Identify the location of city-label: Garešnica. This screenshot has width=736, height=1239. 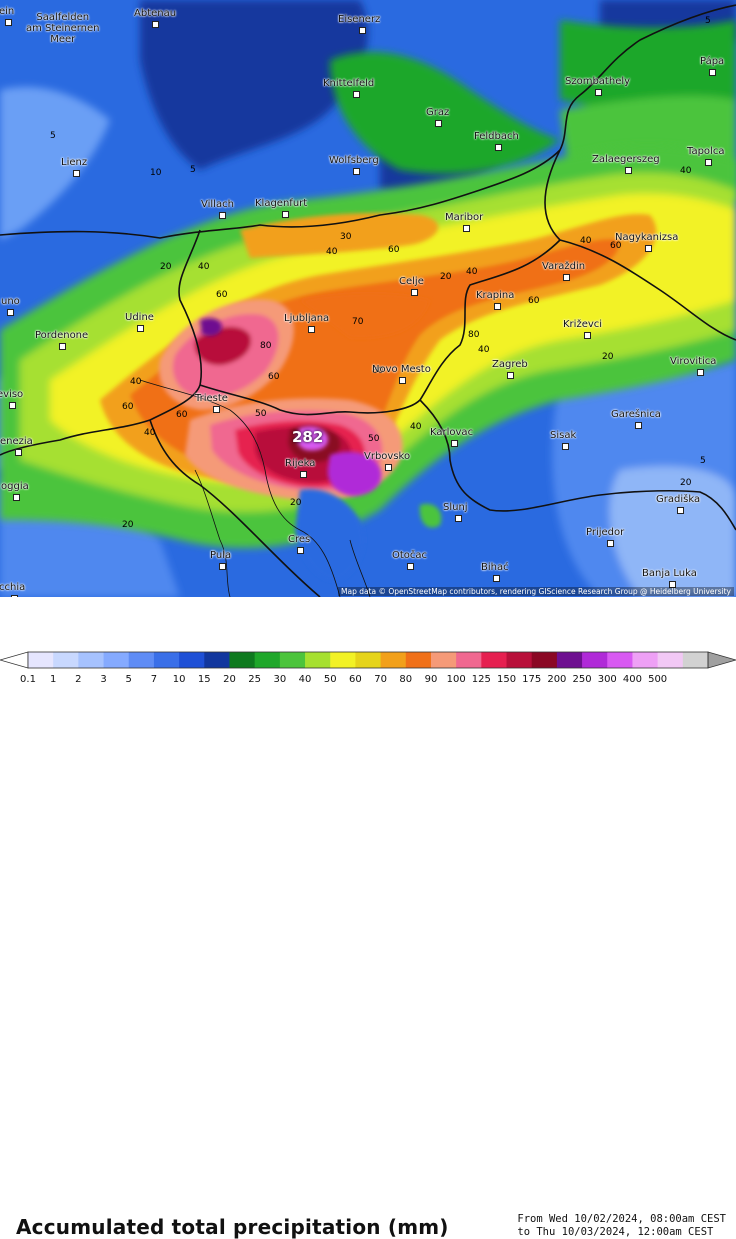
(636, 414).